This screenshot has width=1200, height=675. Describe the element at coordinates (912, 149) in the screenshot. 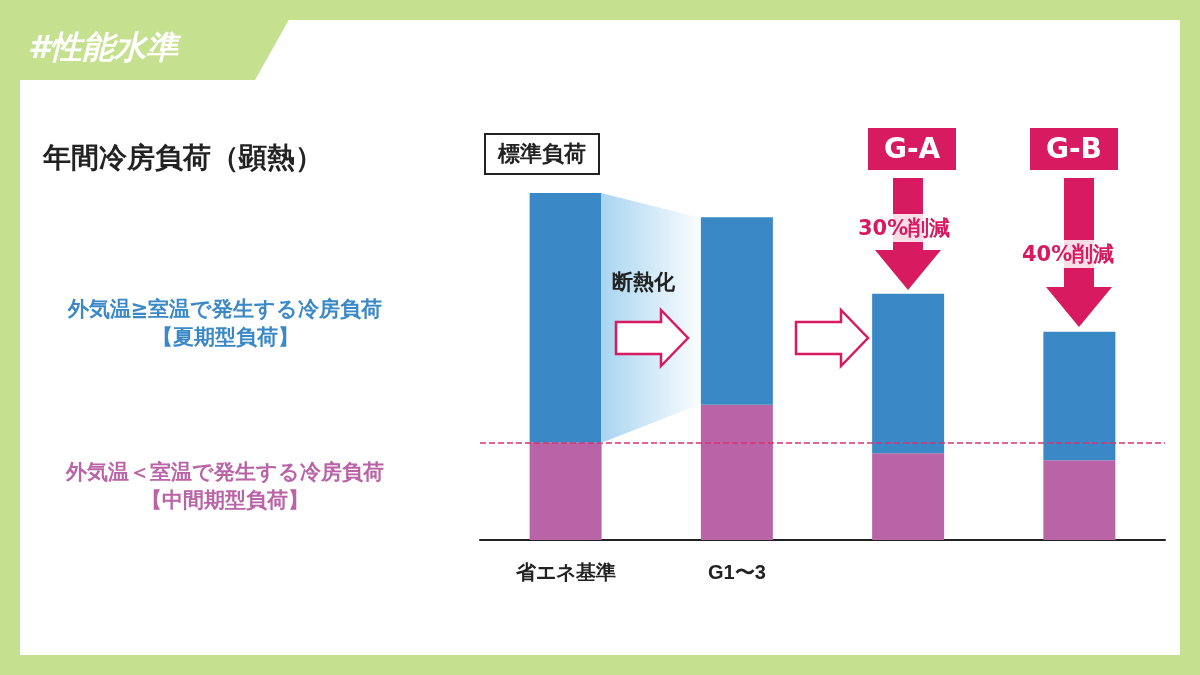

I see `text: G-A` at that location.